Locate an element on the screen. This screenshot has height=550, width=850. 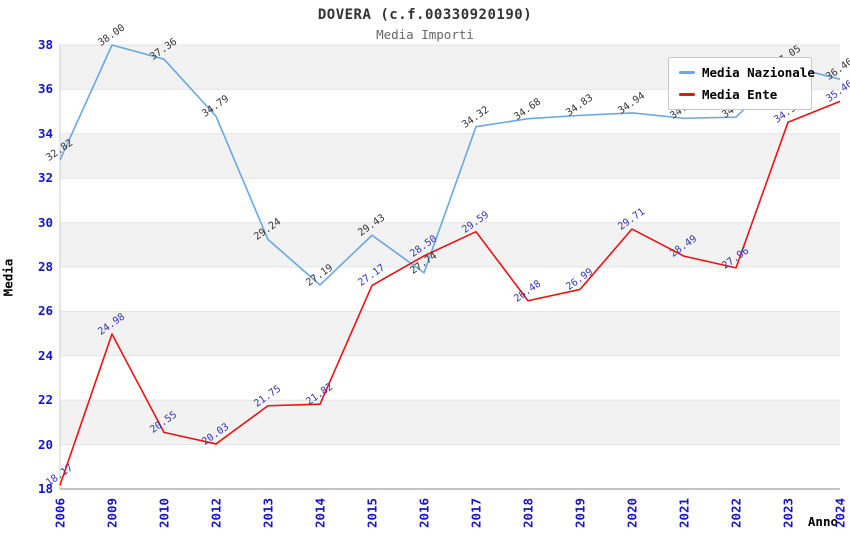
legend-item-media-ente: Media Ente is located at coordinates (740, 94).